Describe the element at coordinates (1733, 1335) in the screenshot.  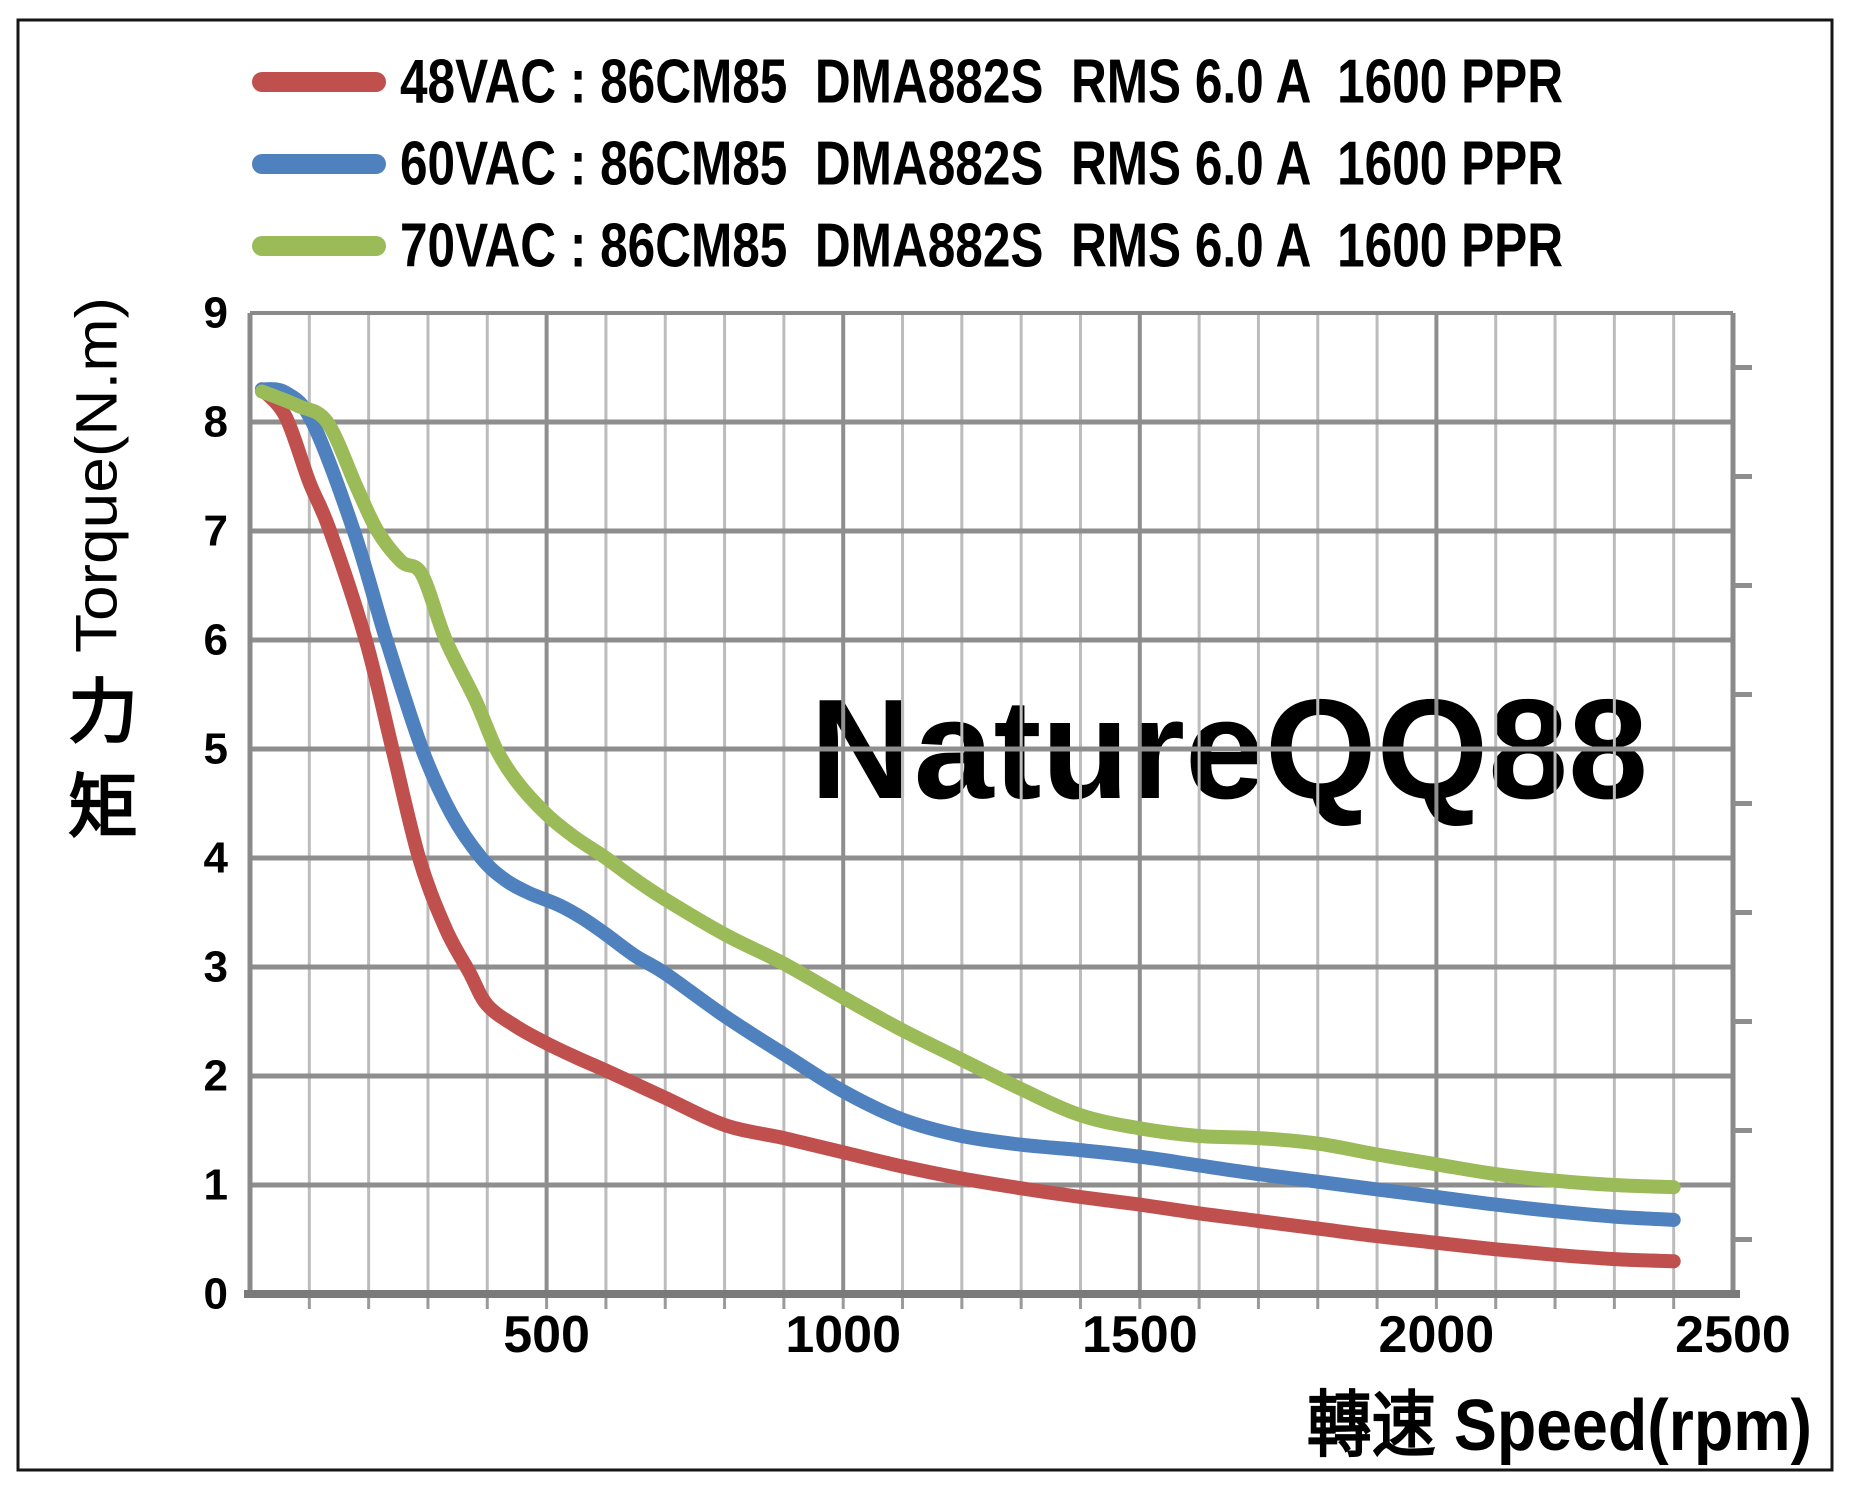
I see `x-tick-label: 2500` at that location.